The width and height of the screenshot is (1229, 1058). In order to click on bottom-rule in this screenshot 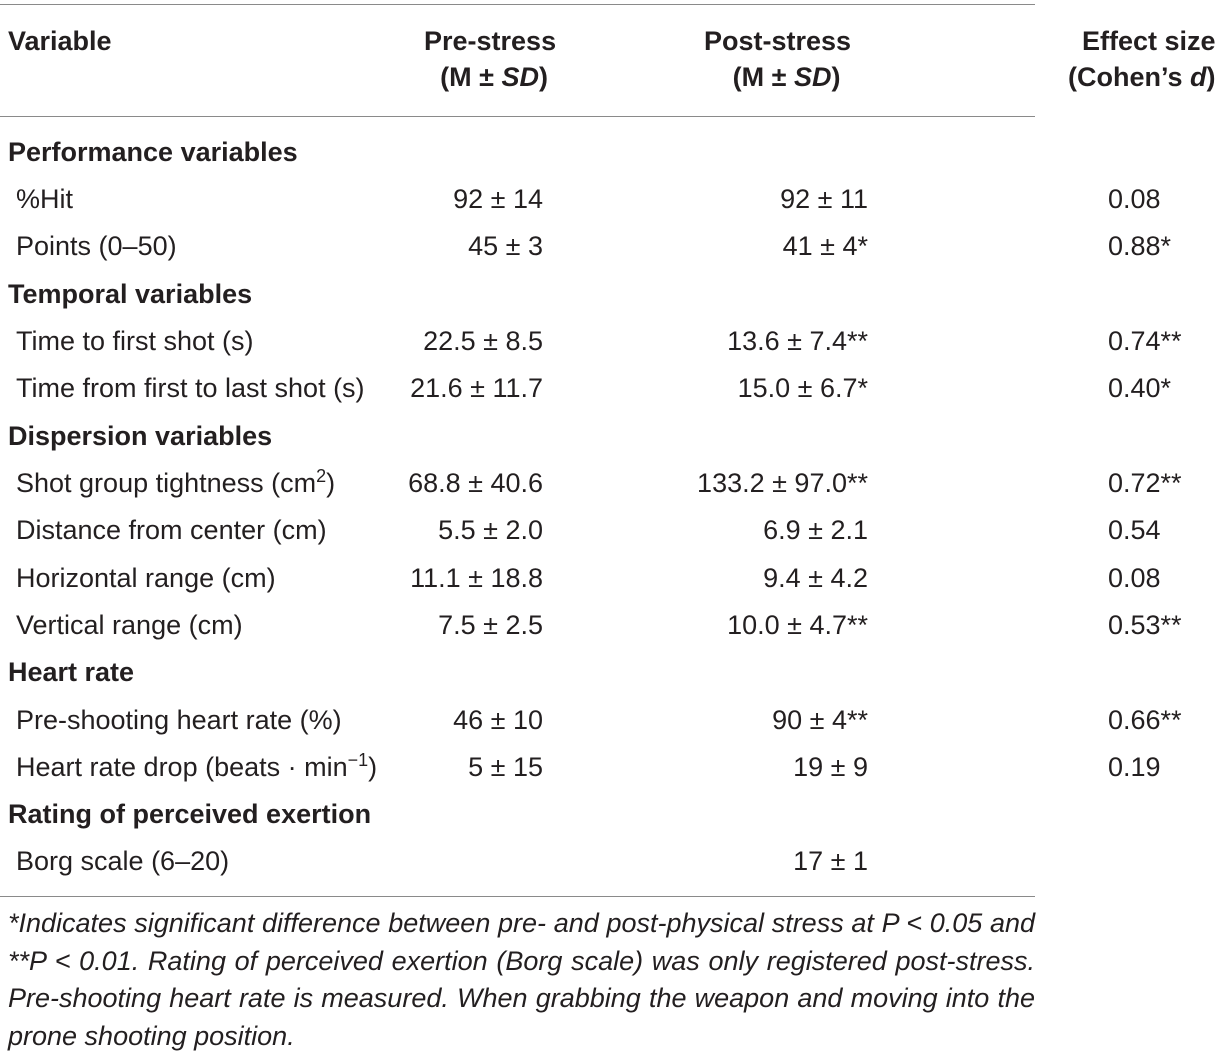, I will do `click(517, 896)`.